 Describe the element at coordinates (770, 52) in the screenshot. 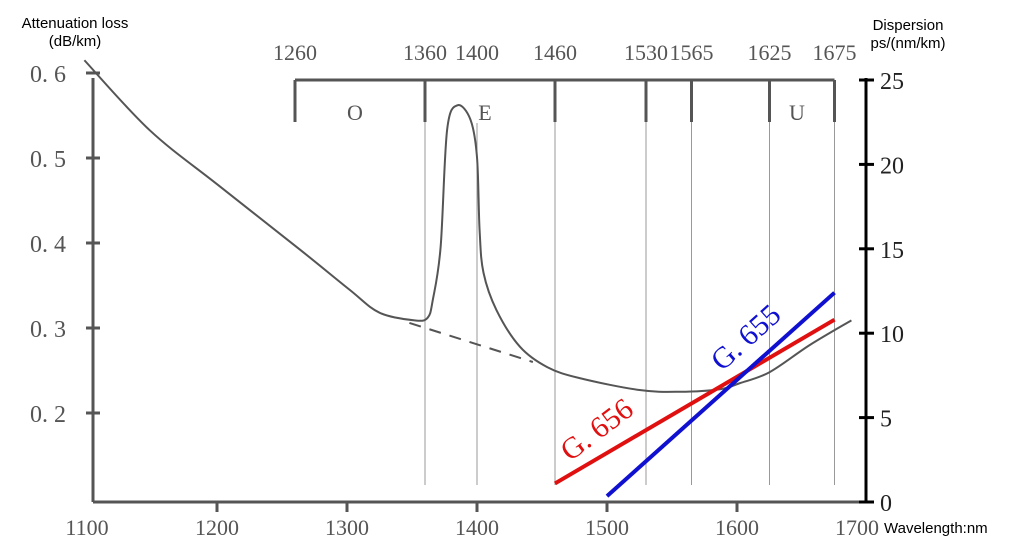

I see `band-boundary-label: 1625` at that location.